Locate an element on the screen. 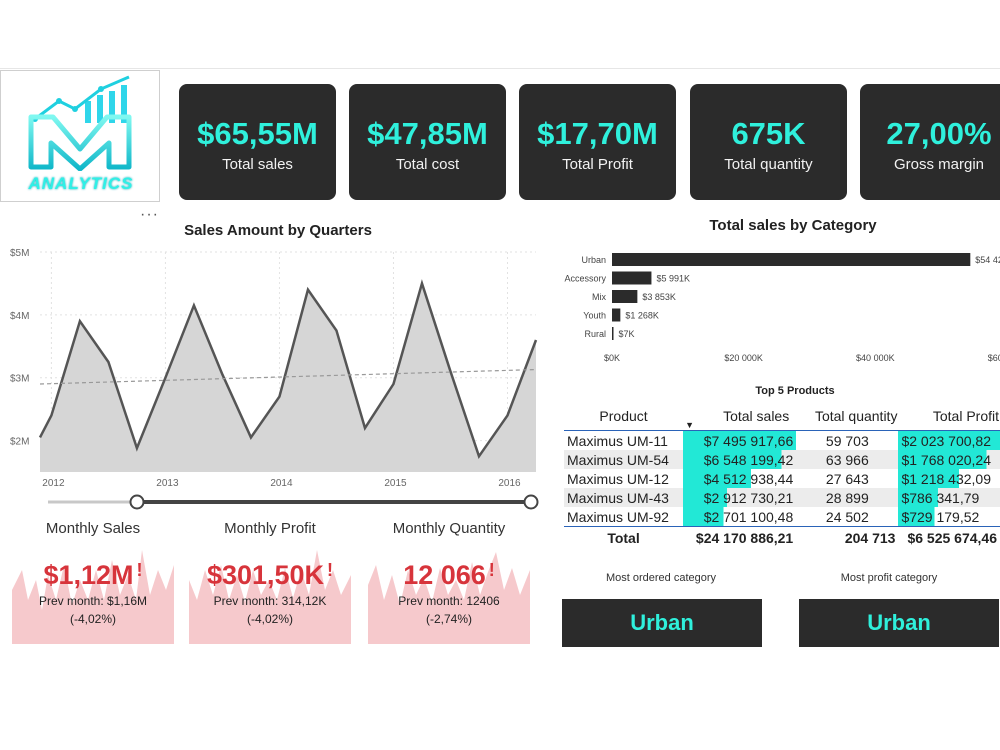 This screenshot has width=1000, height=750. kpi-label: Total cost is located at coordinates (427, 164).